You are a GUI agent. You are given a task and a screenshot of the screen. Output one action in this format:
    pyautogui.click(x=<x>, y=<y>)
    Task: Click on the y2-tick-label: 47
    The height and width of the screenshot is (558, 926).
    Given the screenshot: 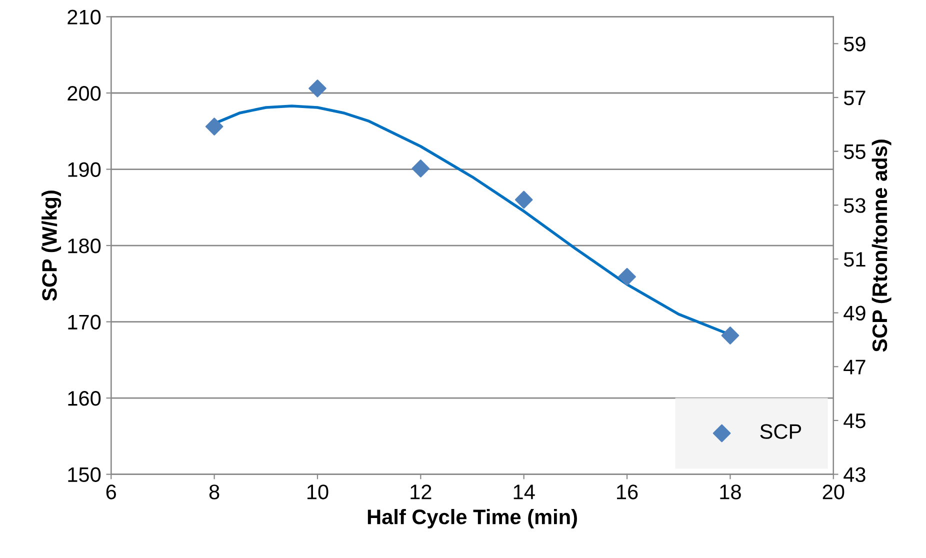 What is the action you would take?
    pyautogui.click(x=855, y=367)
    